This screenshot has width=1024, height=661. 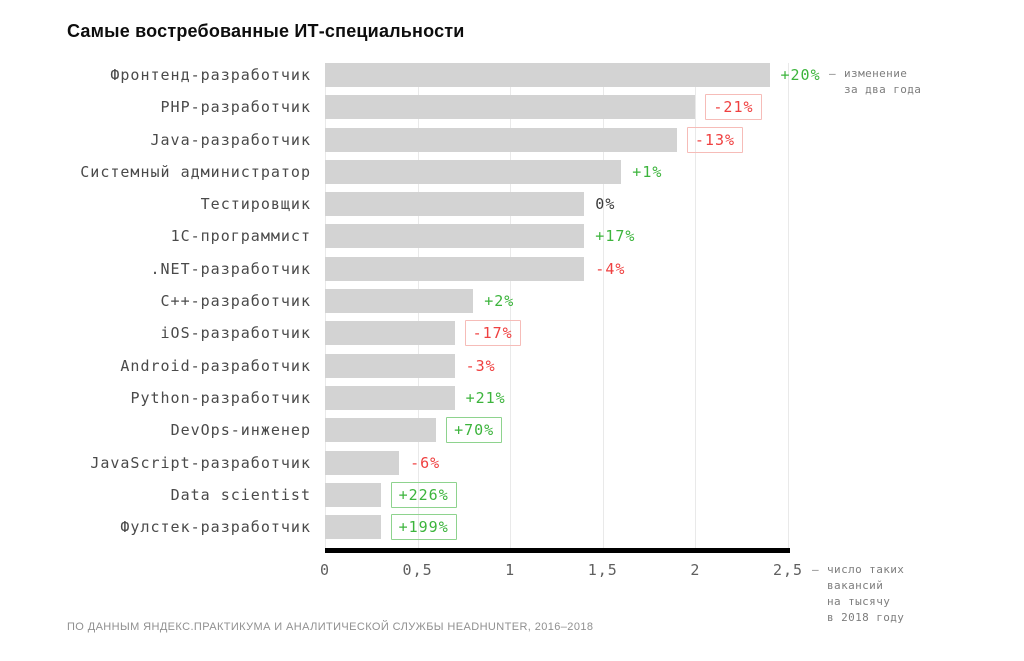 I want to click on chart-row: C++-разработчик +2%, so click(x=512, y=301).